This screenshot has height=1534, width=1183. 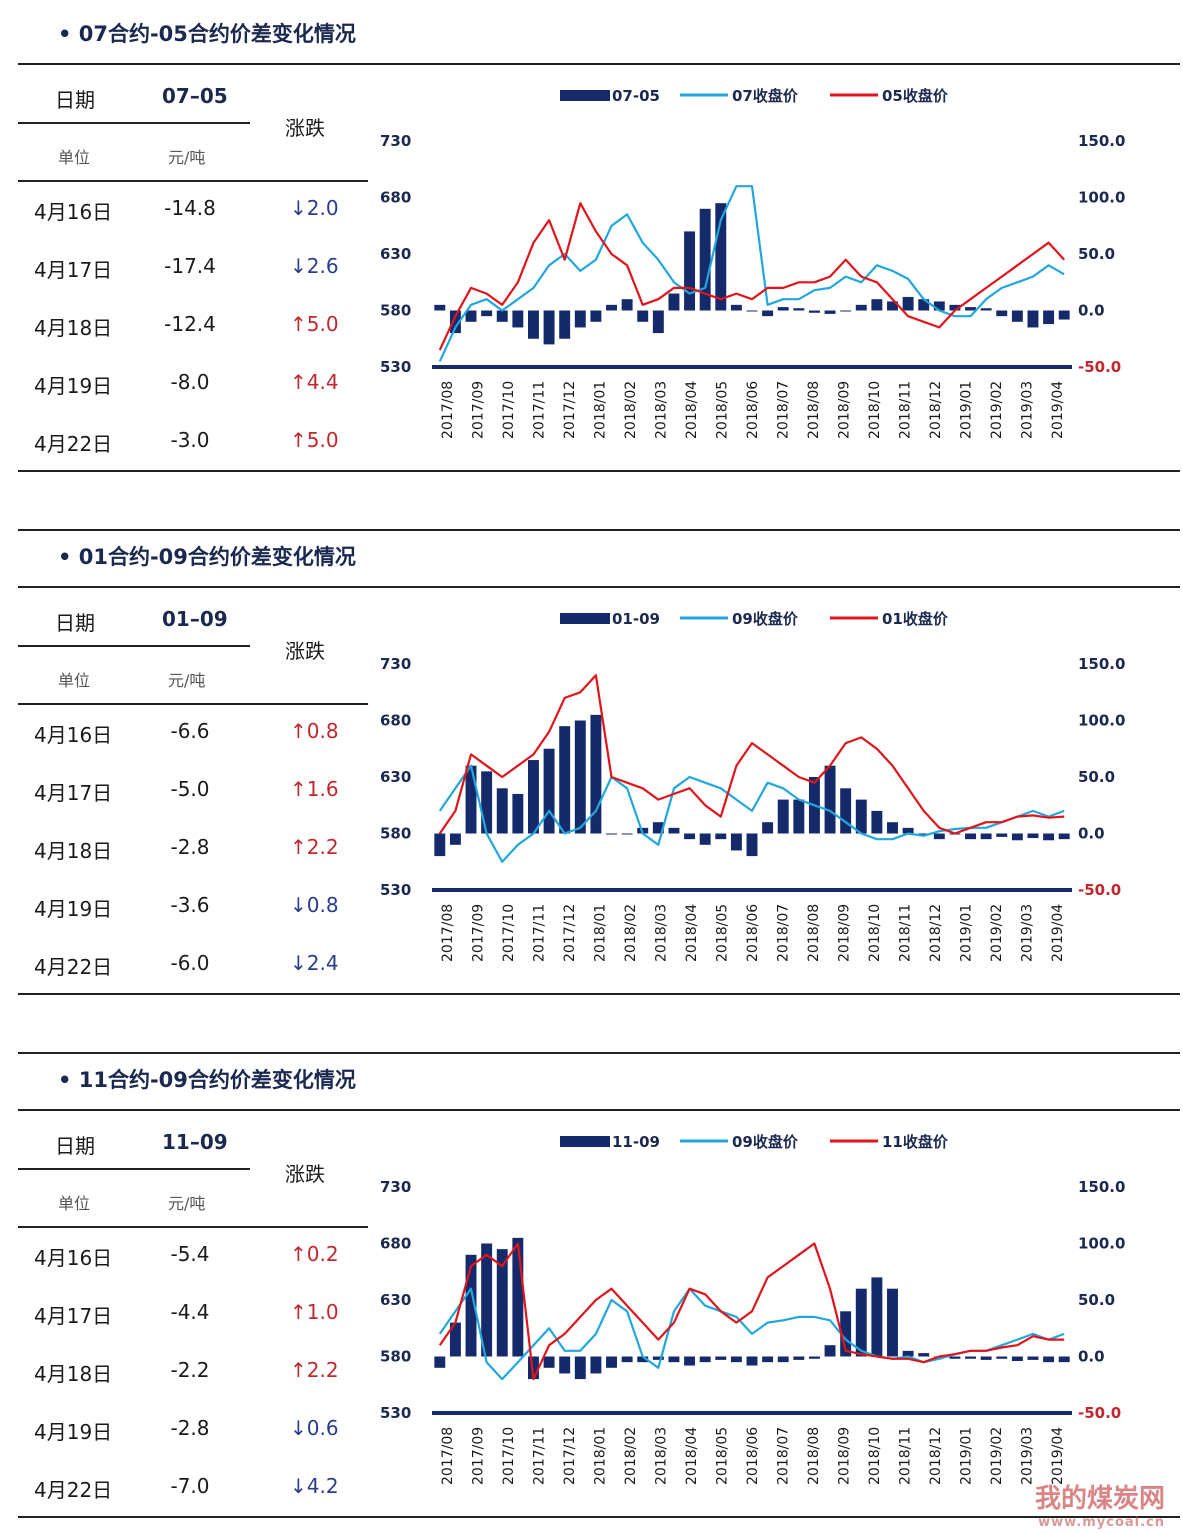 I want to click on x-tick-label: 2017/08, so click(x=448, y=1456).